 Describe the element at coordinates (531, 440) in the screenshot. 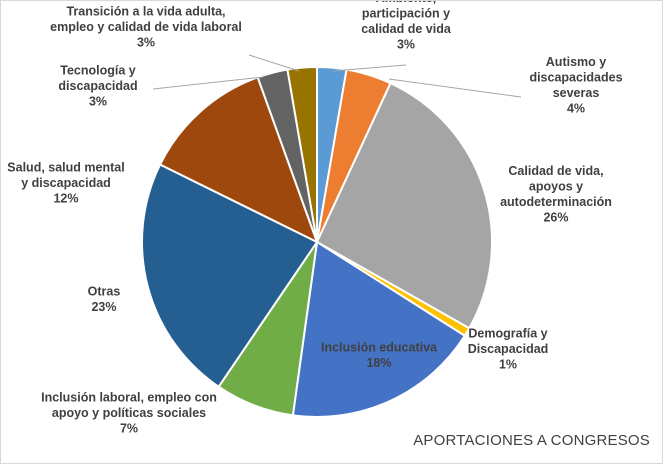

I see `chart-title: APORTACIONES A CONGRESOS` at that location.